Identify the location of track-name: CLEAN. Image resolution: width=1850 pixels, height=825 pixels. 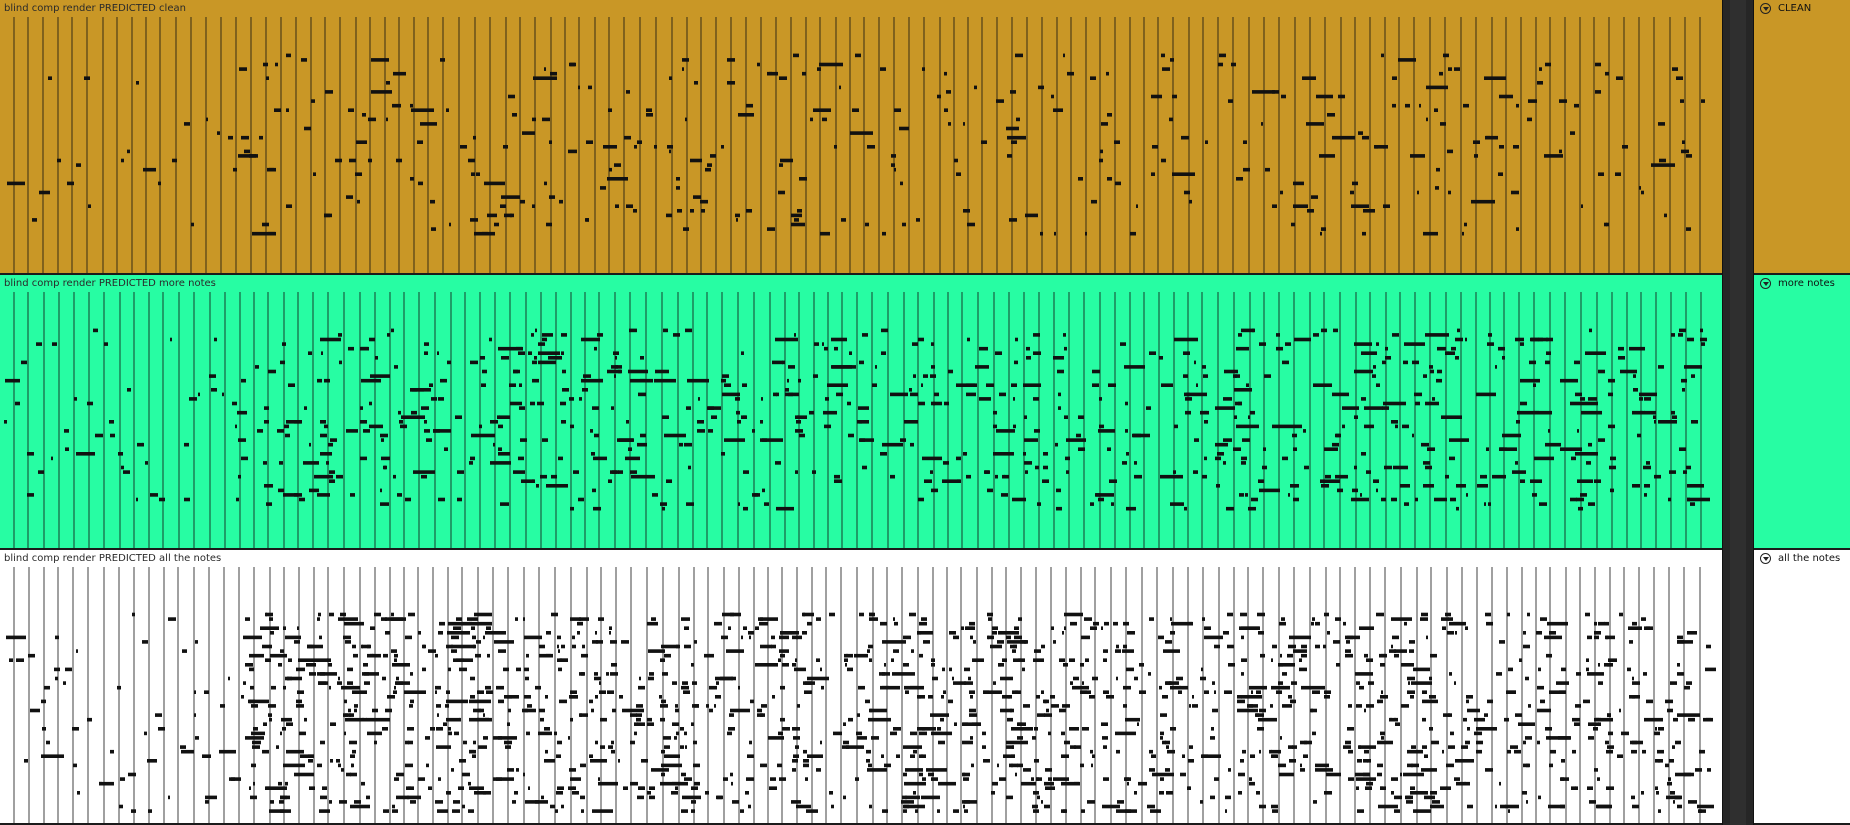
(1795, 8).